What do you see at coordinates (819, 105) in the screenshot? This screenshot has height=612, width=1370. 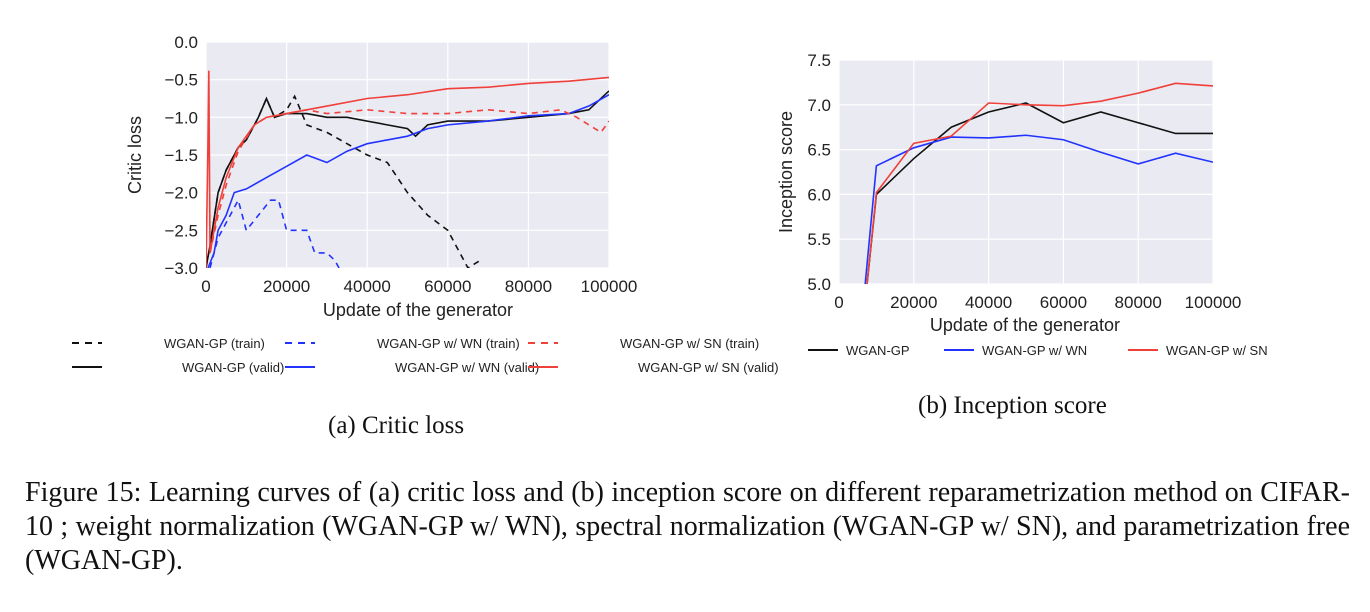 I see `y-tick-label: 7.0` at bounding box center [819, 105].